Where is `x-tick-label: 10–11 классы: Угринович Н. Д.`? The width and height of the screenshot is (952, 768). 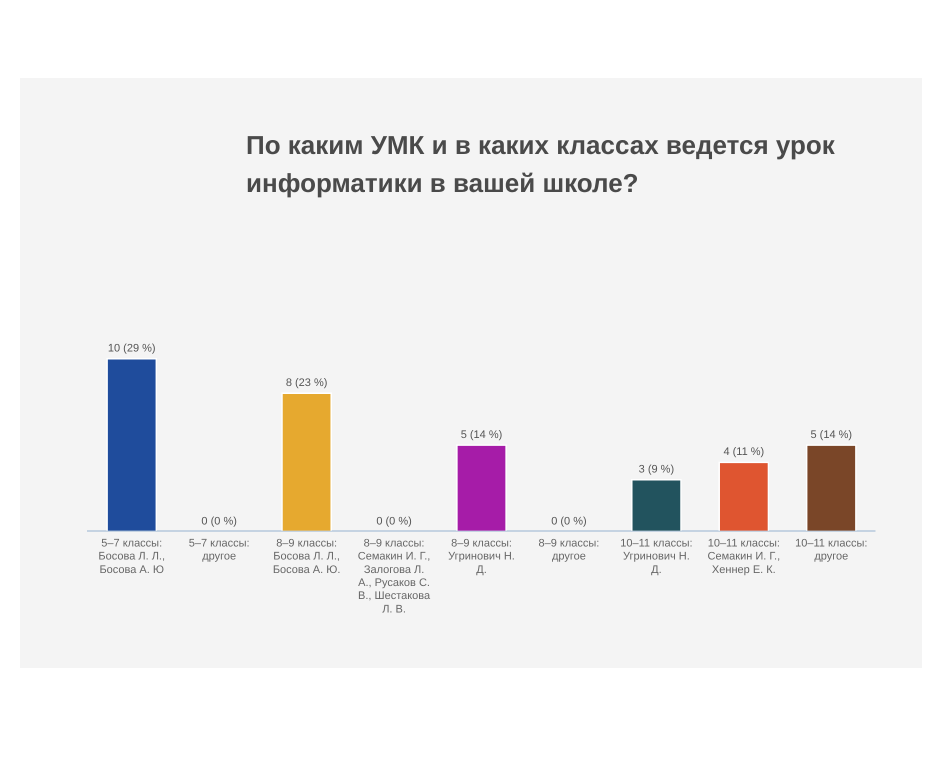
x-tick-label: 10–11 классы: Угринович Н. Д. is located at coordinates (656, 556).